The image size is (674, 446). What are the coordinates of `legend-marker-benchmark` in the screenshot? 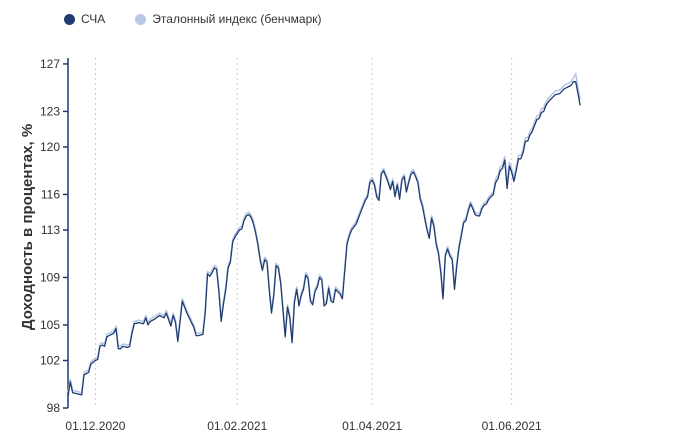 It's located at (141, 19).